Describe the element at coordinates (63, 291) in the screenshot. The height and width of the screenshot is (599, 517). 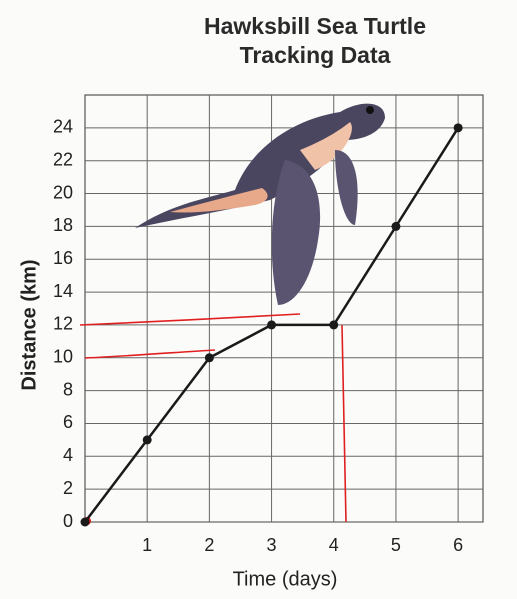
I see `y-tick-label: 14` at that location.